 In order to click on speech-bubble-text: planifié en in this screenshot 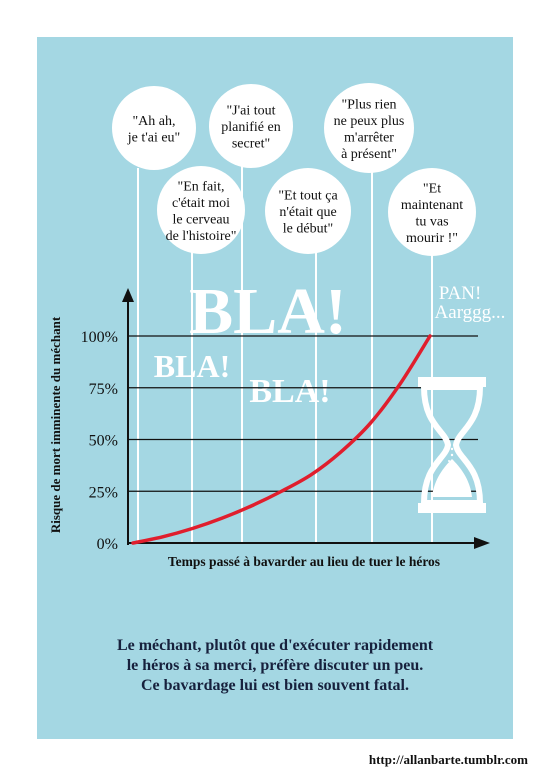, I will do `click(250, 127)`.